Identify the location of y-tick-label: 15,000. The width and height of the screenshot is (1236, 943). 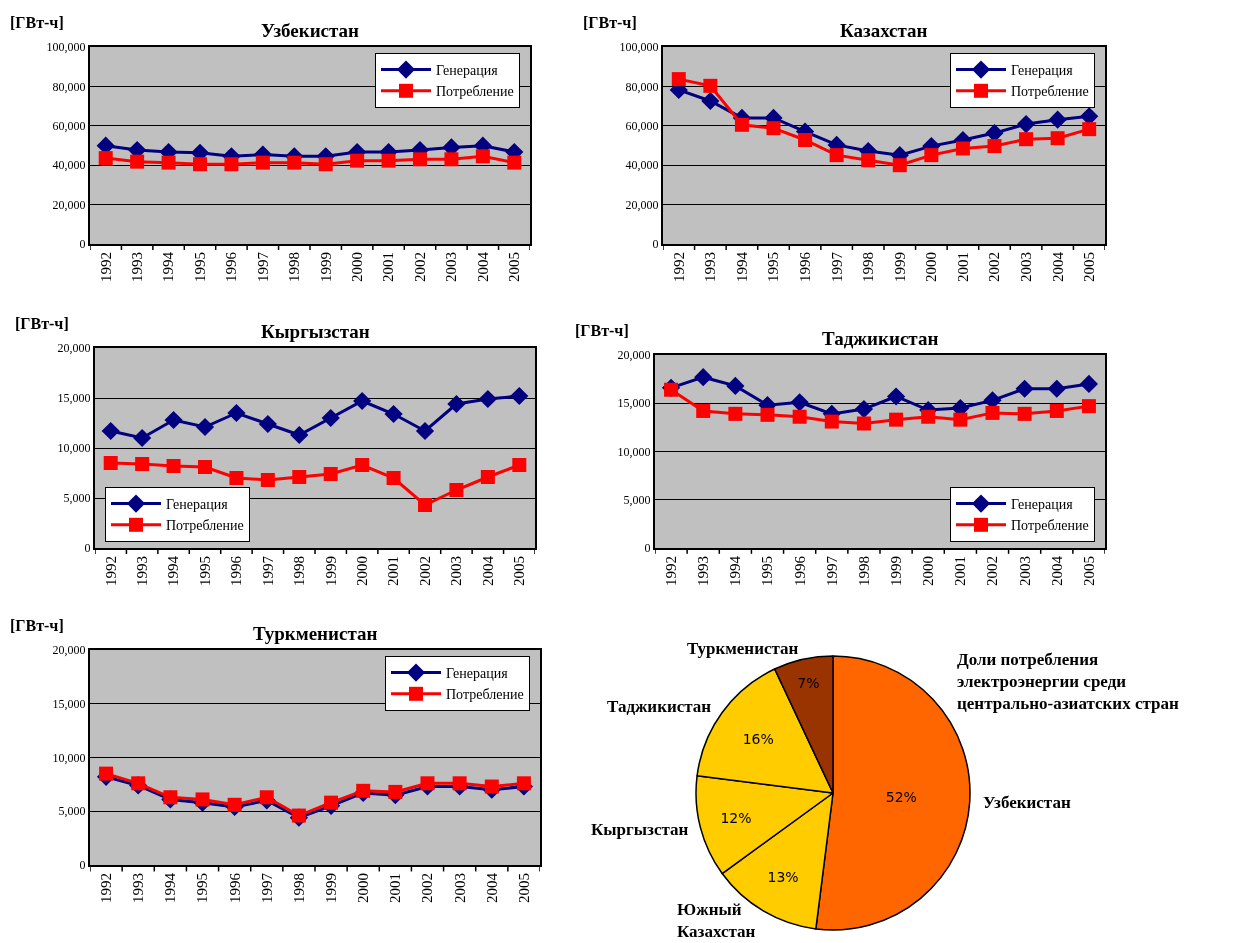
(634, 403).